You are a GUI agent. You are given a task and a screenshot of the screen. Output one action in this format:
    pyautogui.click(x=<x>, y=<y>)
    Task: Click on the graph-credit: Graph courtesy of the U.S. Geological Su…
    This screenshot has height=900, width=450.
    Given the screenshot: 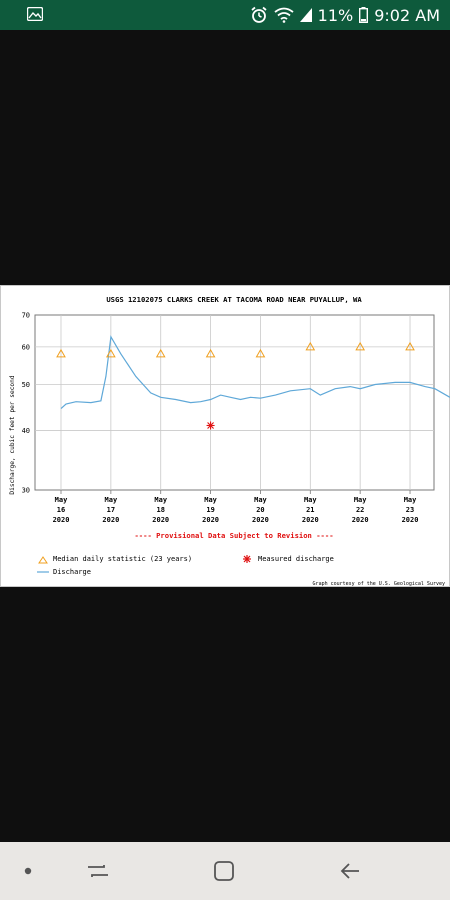 What is the action you would take?
    pyautogui.click(x=379, y=584)
    